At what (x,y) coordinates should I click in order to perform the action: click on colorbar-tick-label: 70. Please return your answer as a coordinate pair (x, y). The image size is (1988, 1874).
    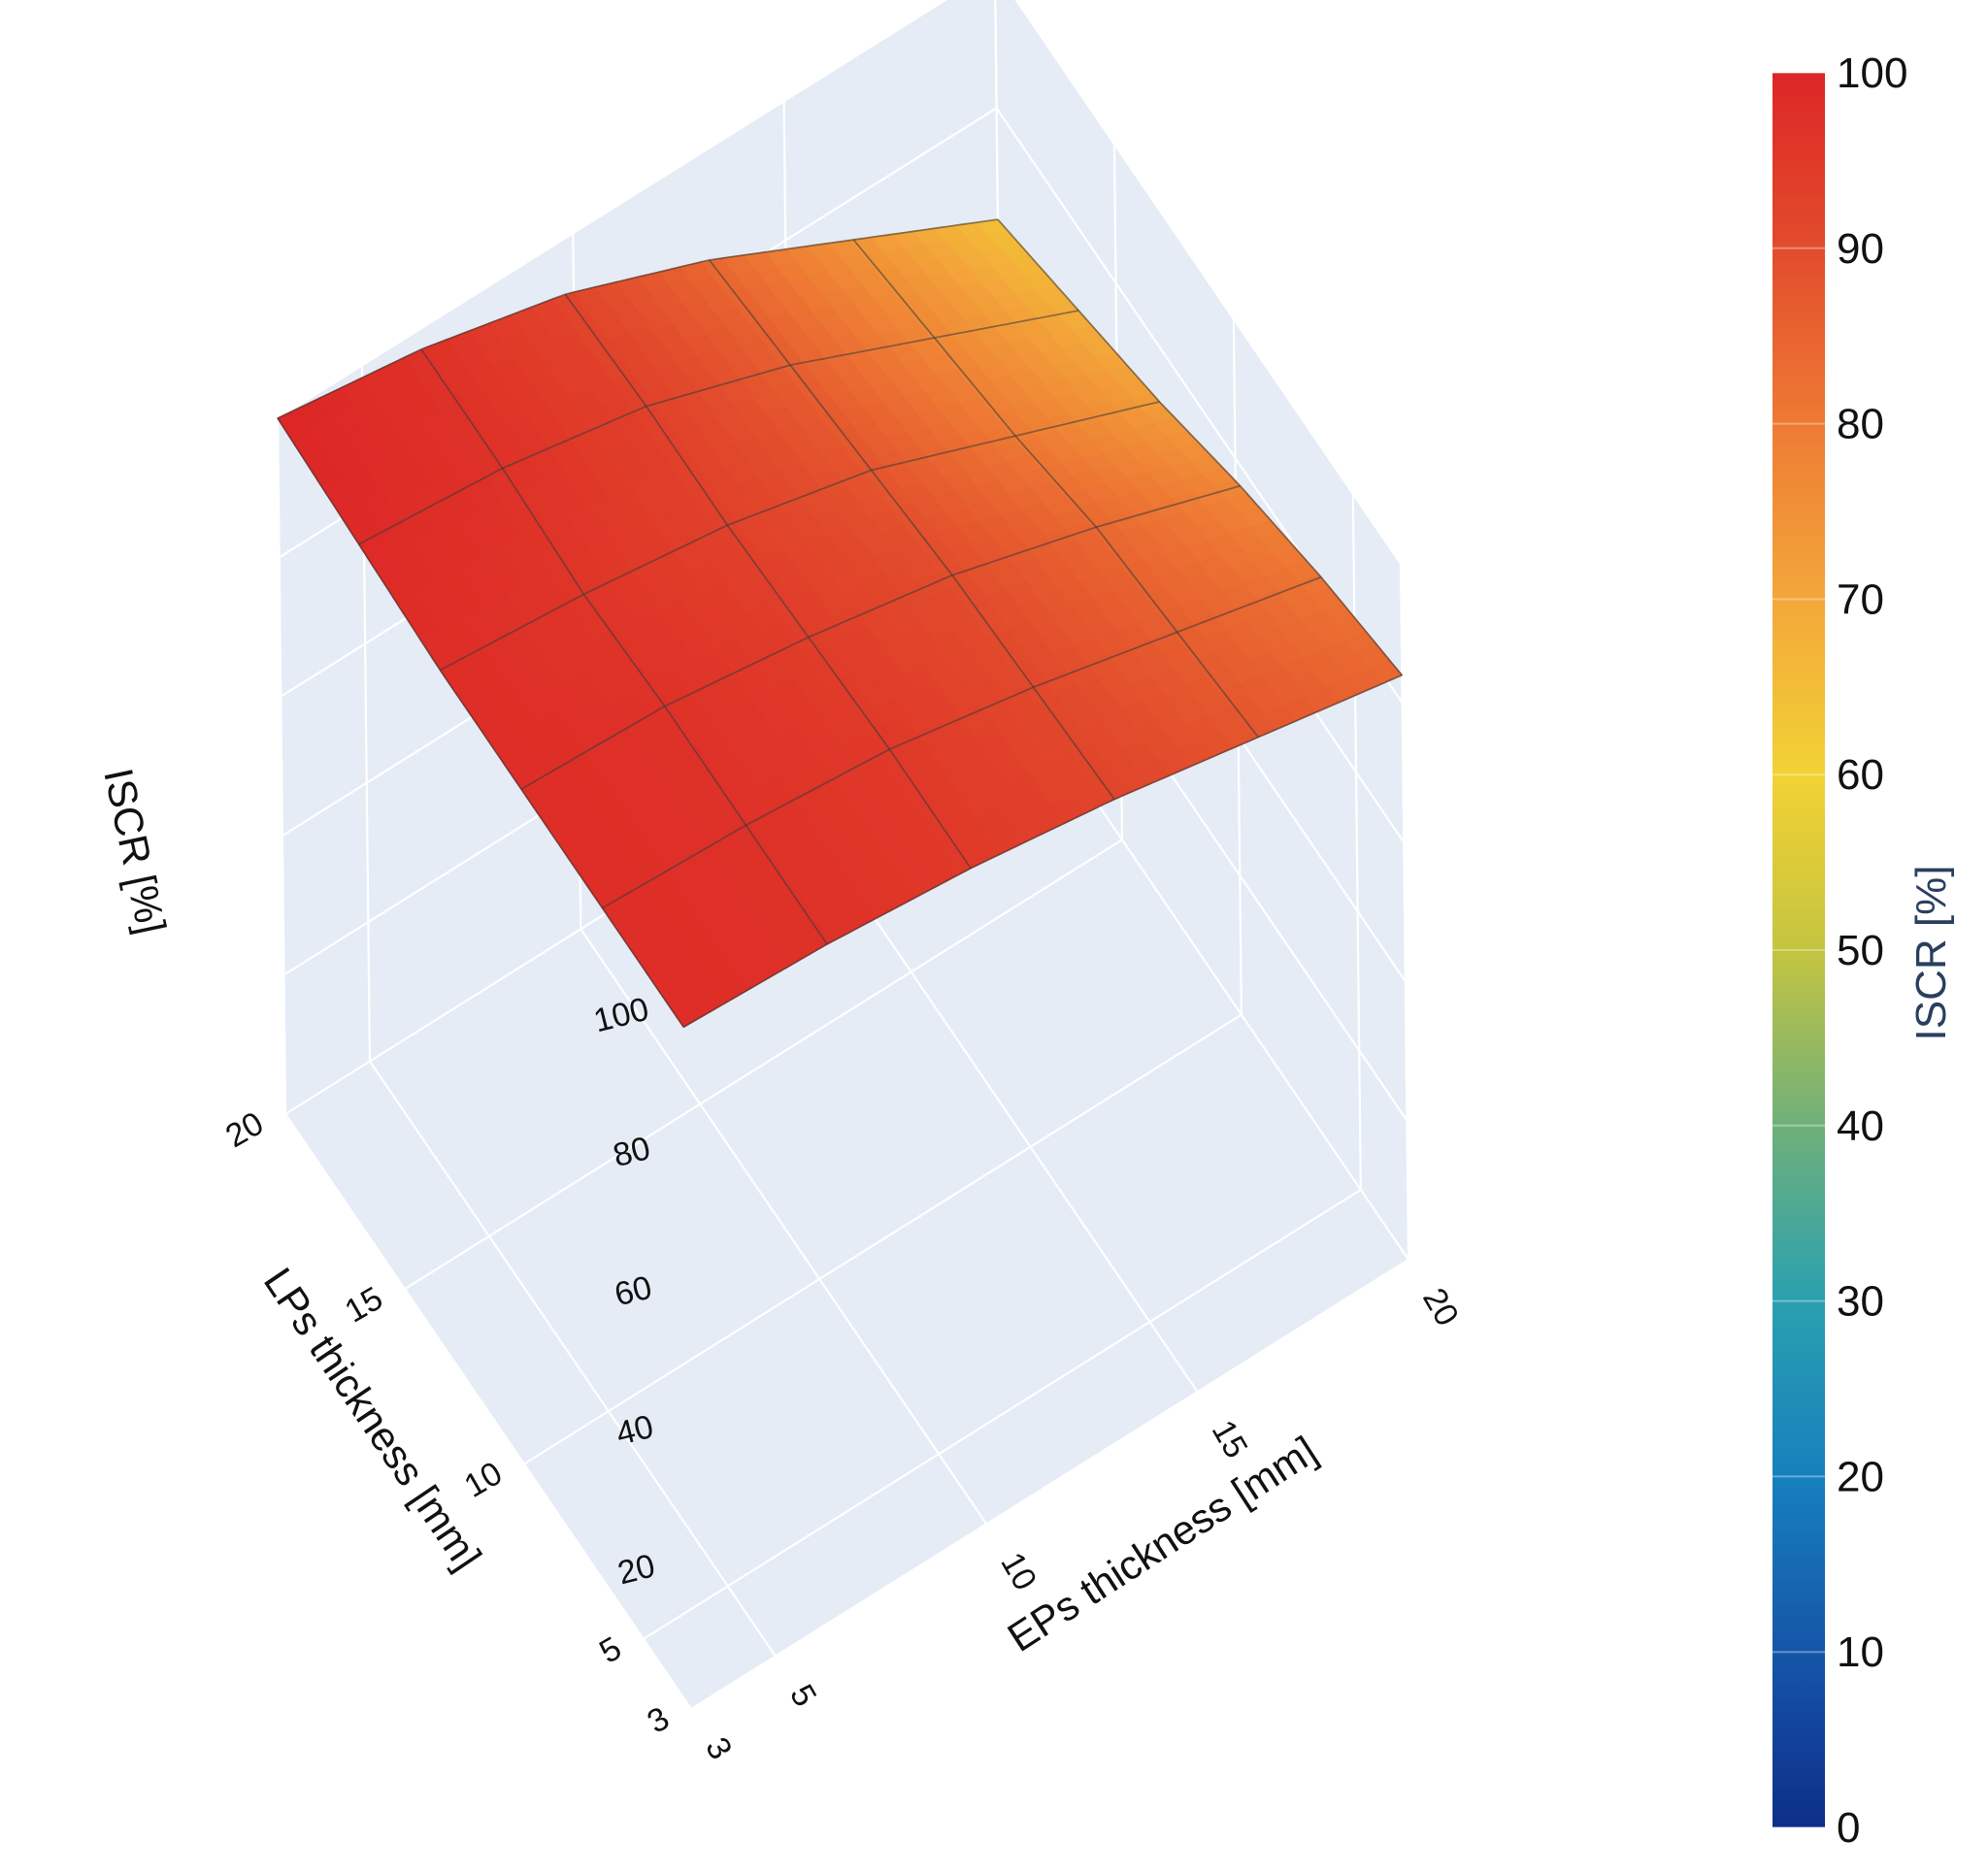
    Looking at the image, I should click on (1861, 599).